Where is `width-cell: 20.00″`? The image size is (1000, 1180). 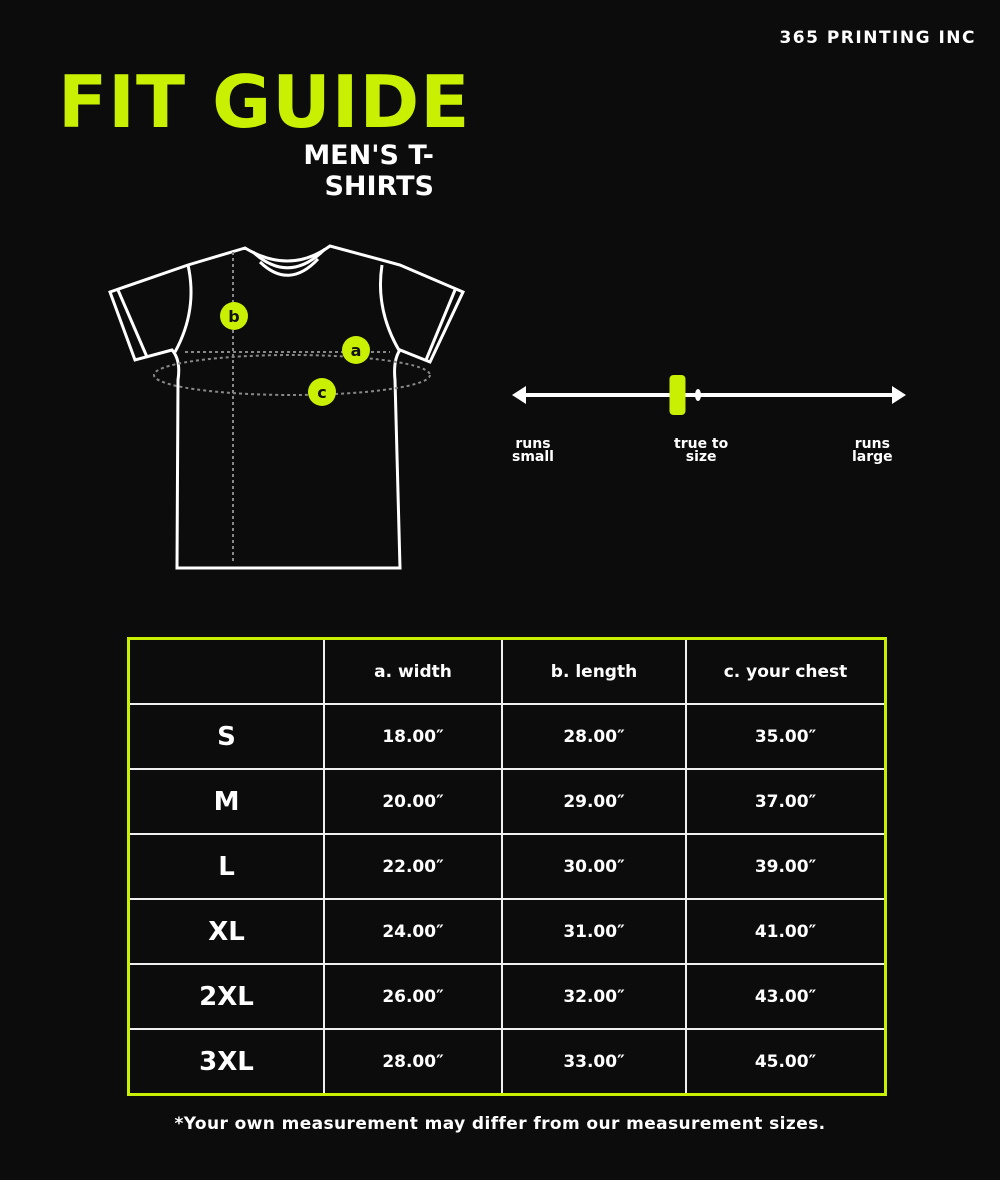
width-cell: 20.00″ is located at coordinates (413, 801).